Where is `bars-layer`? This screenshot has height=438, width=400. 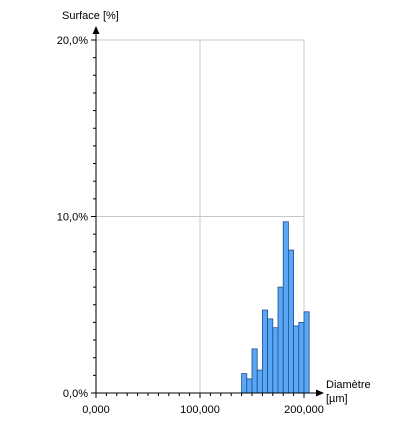 bars-layer is located at coordinates (275, 307).